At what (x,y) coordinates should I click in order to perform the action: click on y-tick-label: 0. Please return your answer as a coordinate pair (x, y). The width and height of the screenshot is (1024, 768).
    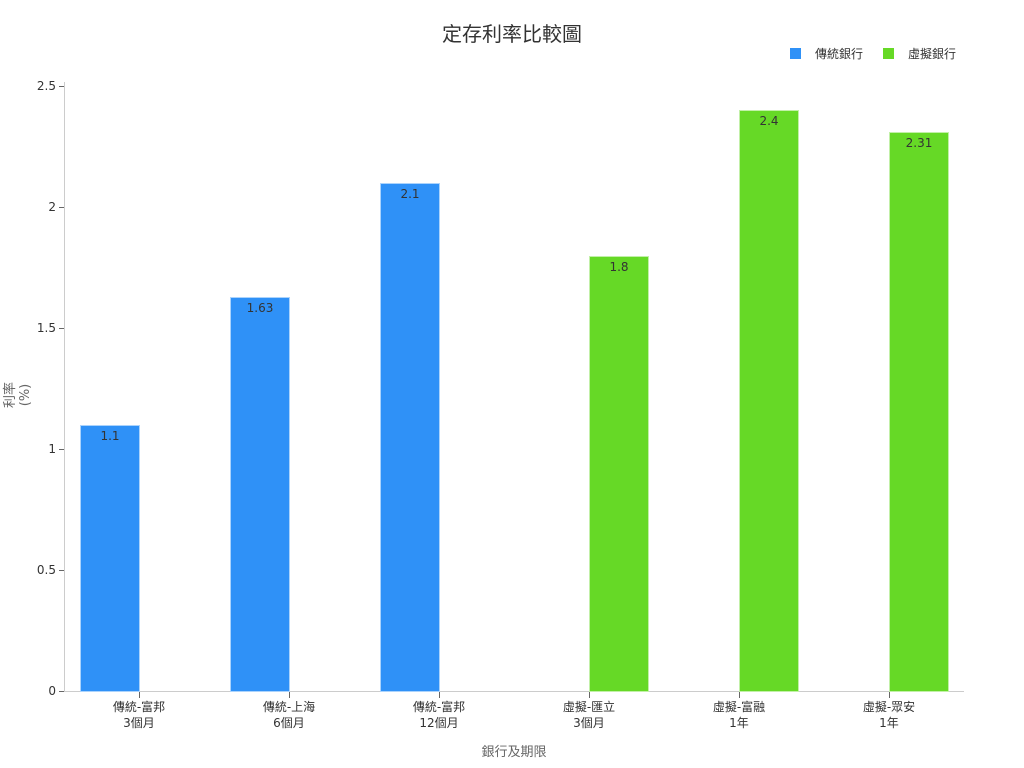
    Looking at the image, I should click on (52, 691).